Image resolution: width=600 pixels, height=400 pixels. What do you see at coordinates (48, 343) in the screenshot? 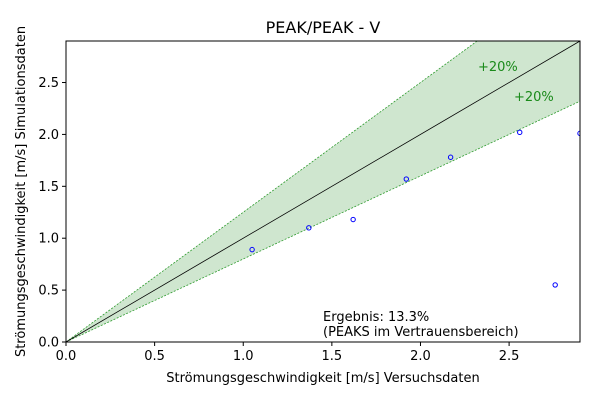
I see `y-tick-label: 0.0` at bounding box center [48, 343].